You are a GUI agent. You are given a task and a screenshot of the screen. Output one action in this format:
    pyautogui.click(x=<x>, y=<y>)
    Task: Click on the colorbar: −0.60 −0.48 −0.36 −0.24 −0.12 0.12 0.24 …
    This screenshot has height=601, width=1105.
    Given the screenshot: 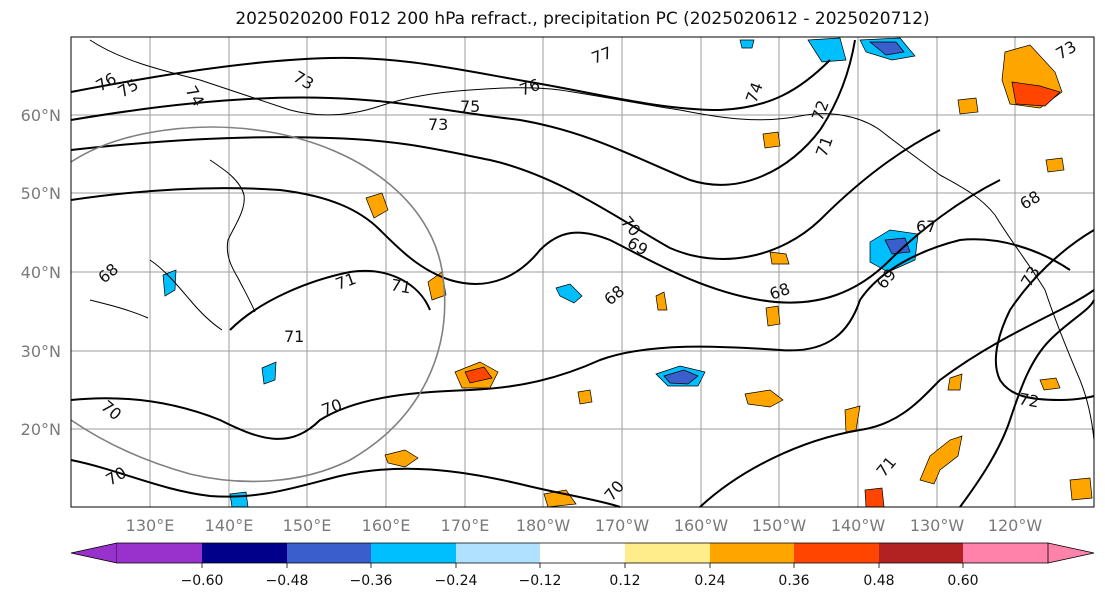 What is the action you would take?
    pyautogui.click(x=582, y=565)
    